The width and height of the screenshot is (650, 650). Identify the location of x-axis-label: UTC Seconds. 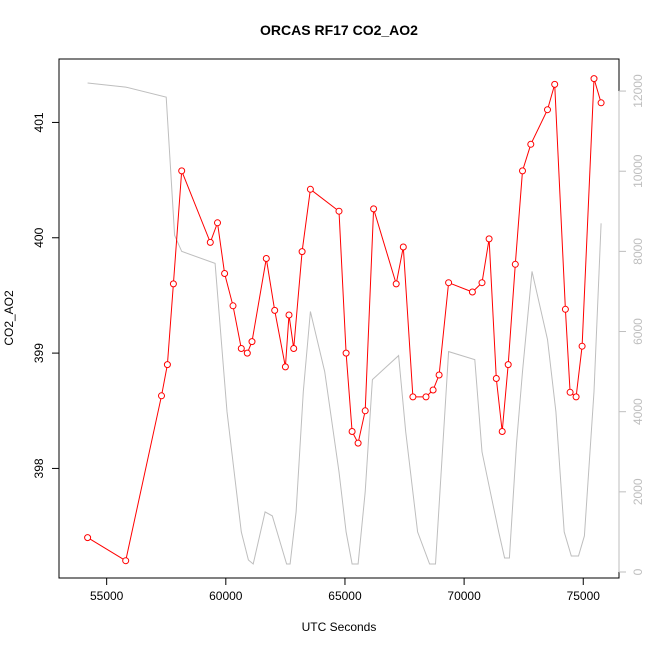
(339, 627).